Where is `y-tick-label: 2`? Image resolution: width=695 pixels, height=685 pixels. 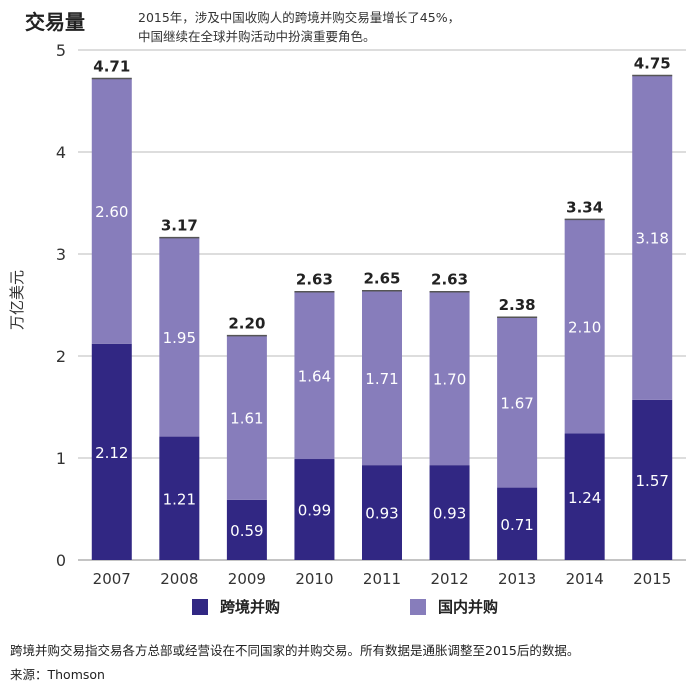
y-tick-label: 2 is located at coordinates (61, 356).